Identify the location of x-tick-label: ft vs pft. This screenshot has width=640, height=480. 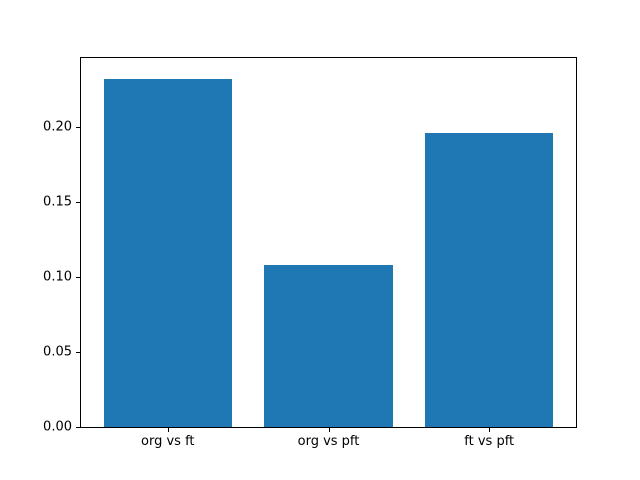
(489, 441).